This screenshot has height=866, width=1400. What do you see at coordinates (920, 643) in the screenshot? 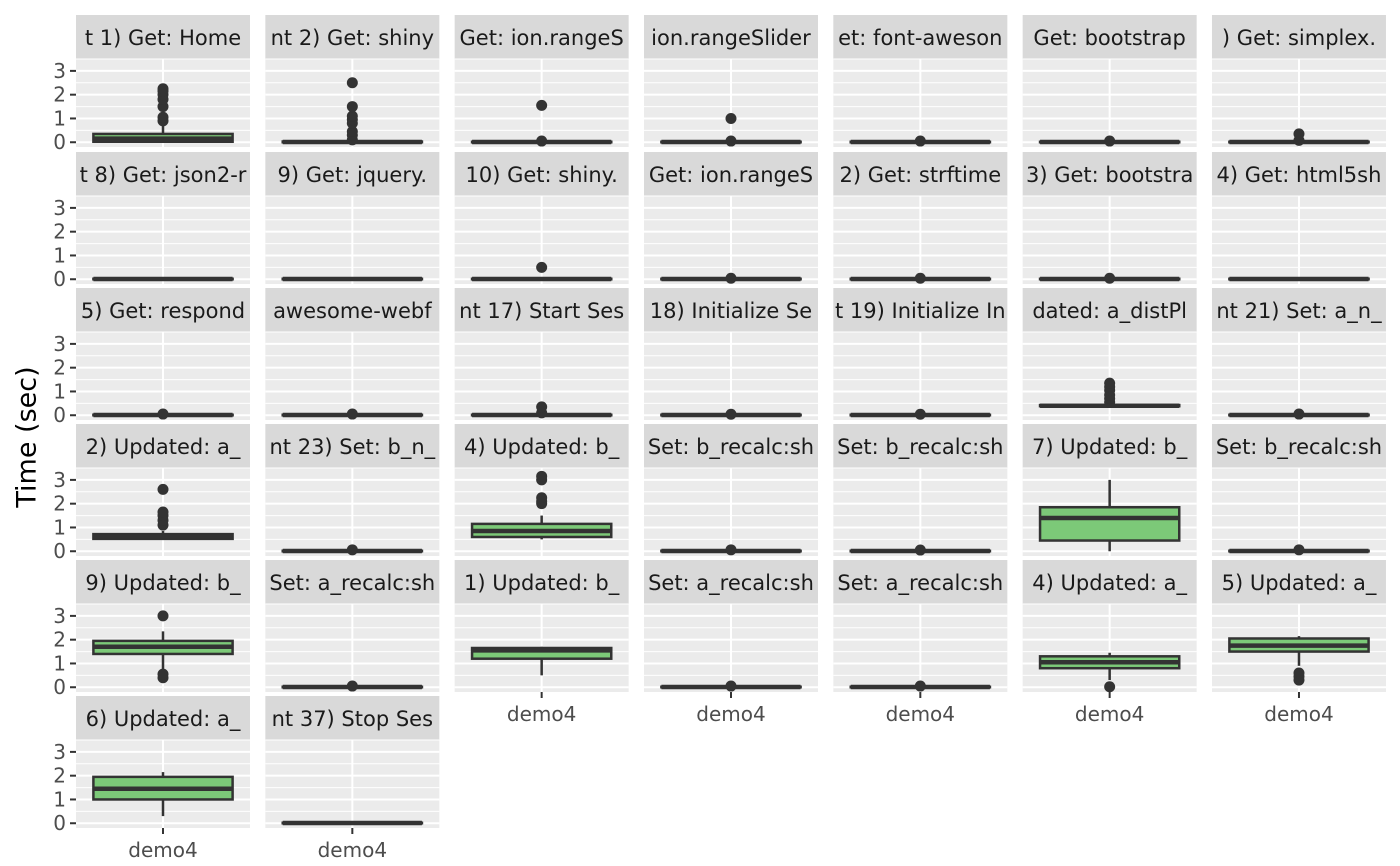
I see `facet-panel: Set: a_recalc:sh demo4` at bounding box center [920, 643].